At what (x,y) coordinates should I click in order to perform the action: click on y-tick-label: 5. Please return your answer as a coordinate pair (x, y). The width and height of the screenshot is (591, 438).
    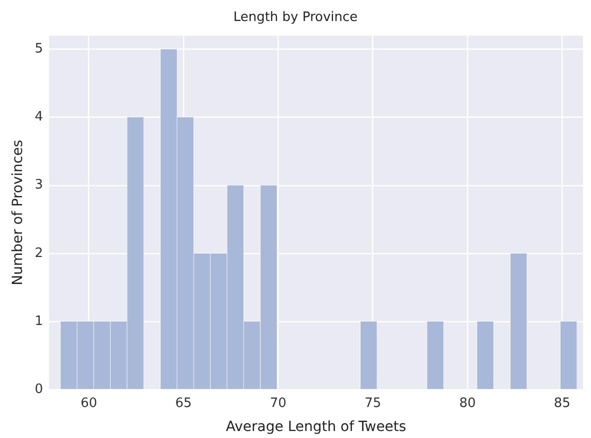
    Looking at the image, I should click on (39, 49).